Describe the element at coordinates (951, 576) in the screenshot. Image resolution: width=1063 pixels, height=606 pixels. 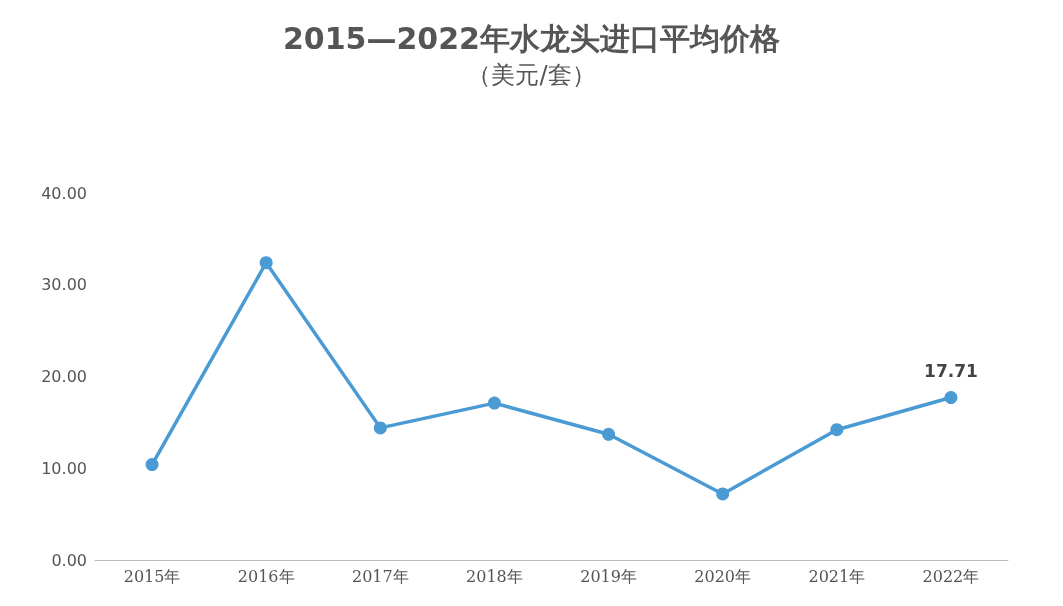
I see `x-tick-label: 2022年` at that location.